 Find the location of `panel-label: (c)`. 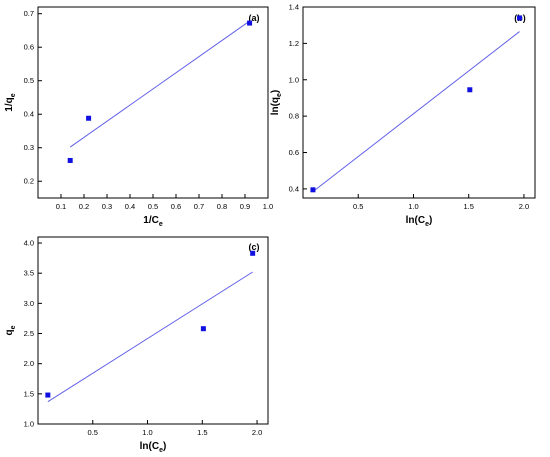

panel-label: (c) is located at coordinates (254, 247).